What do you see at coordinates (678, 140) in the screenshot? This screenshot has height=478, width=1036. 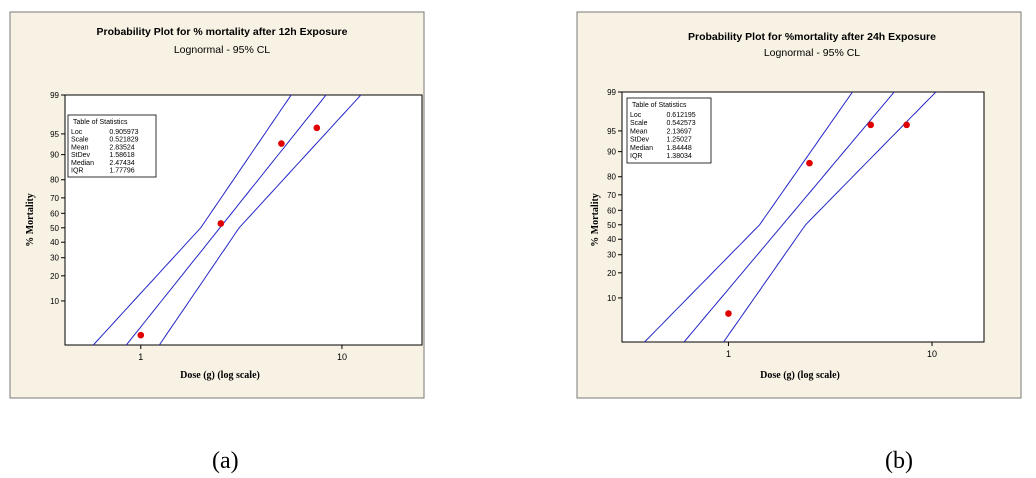 I see `stats-row-value: 1.25027` at bounding box center [678, 140].